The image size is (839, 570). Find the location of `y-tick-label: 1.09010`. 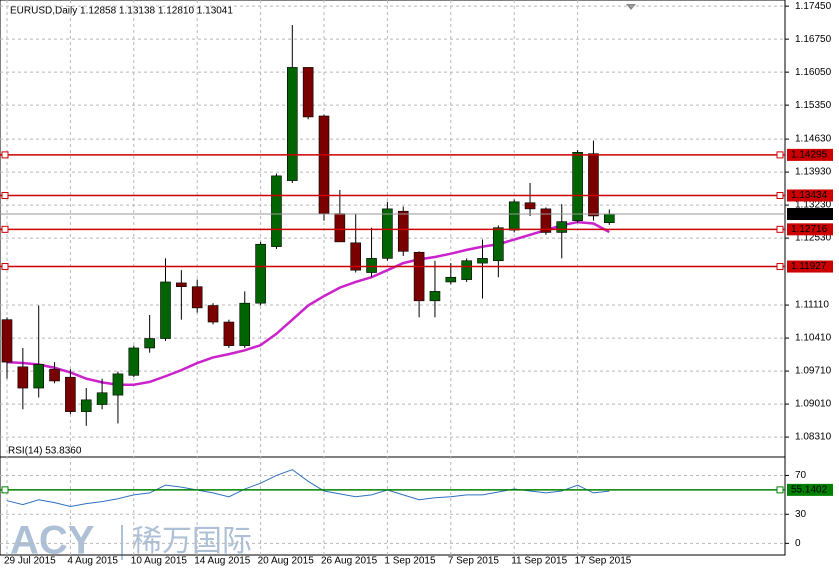

y-tick-label: 1.09010 is located at coordinates (813, 404).